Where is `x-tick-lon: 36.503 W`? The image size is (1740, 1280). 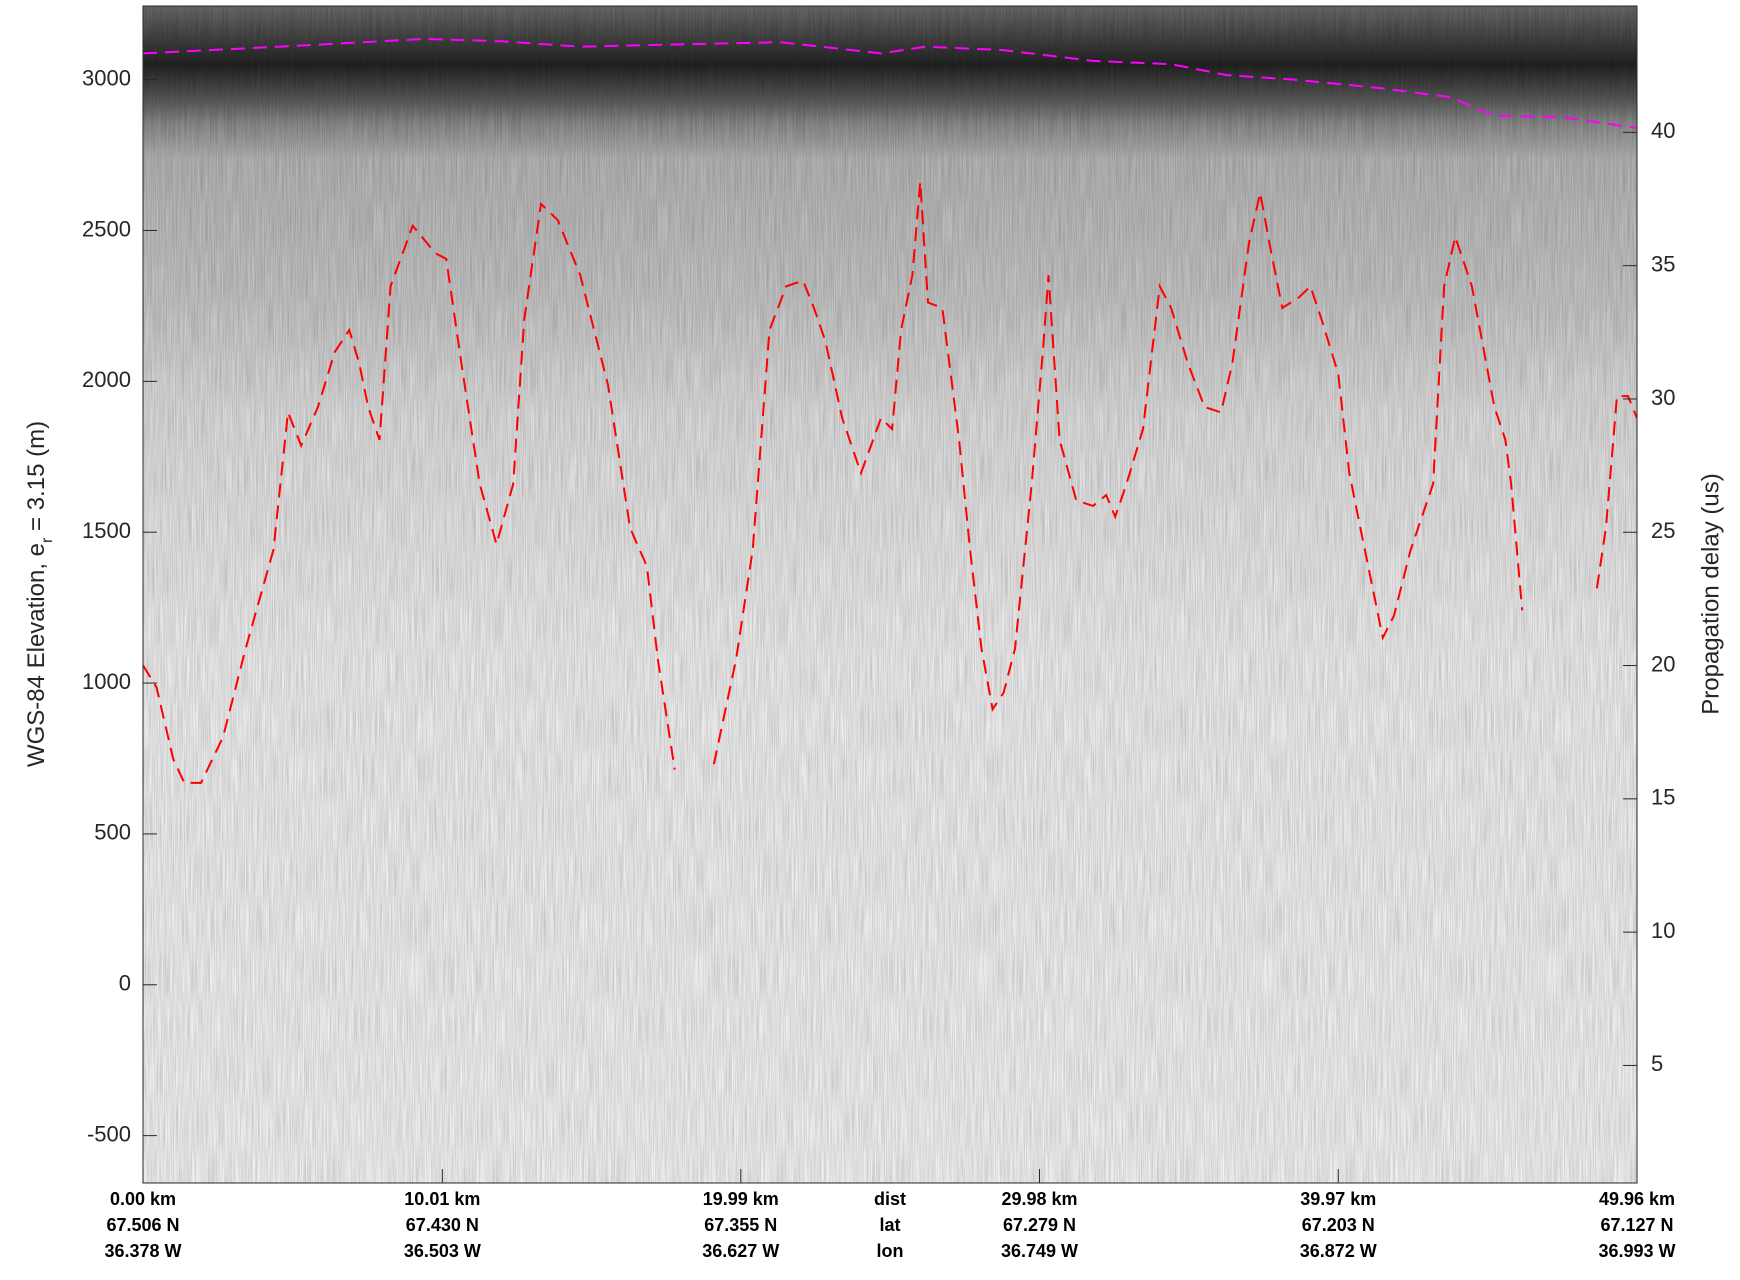 x-tick-lon: 36.503 W is located at coordinates (442, 1251).